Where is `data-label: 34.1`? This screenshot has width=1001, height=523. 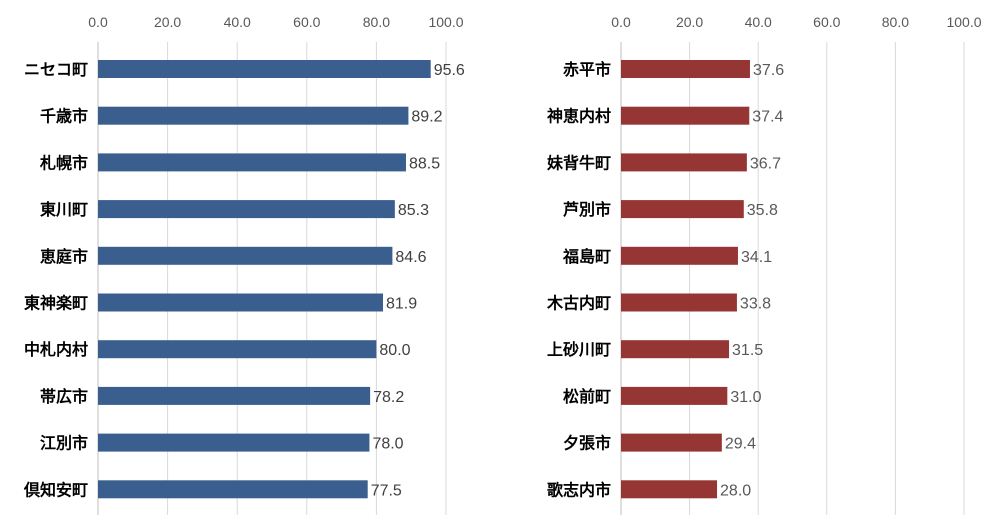
data-label: 34.1 is located at coordinates (756, 257).